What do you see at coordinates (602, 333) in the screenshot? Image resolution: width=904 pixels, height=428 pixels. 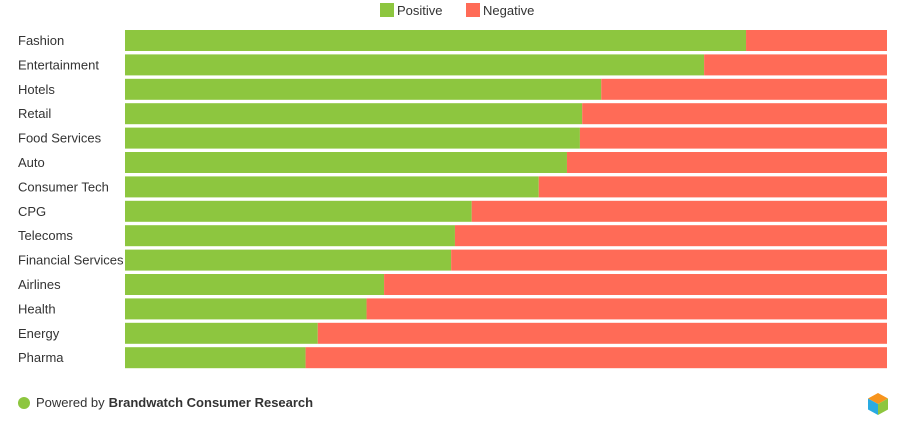 I see `bar-energy-negative` at bounding box center [602, 333].